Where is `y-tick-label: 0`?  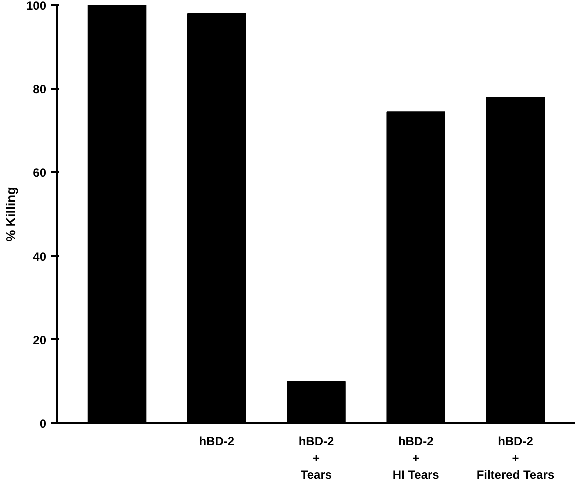 y-tick-label: 0 is located at coordinates (43, 424).